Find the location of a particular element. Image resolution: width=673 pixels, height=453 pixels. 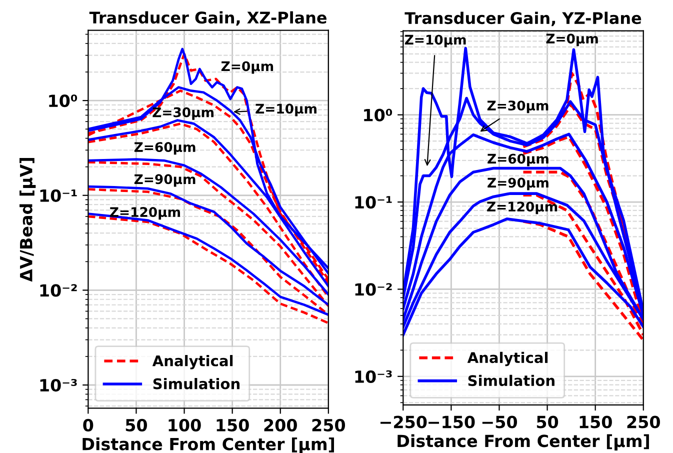

x-tick-label: −150 is located at coordinates (451, 422).